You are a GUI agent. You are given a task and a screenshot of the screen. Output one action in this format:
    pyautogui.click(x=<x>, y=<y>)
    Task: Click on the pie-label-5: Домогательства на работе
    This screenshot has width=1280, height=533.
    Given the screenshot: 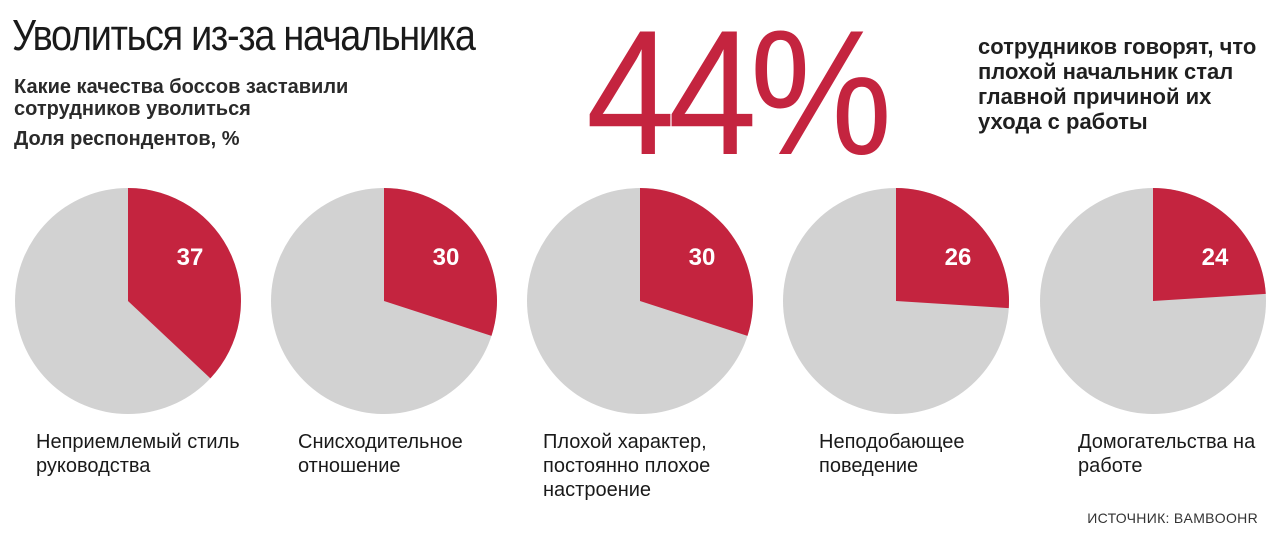 What is the action you would take?
    pyautogui.click(x=1167, y=454)
    